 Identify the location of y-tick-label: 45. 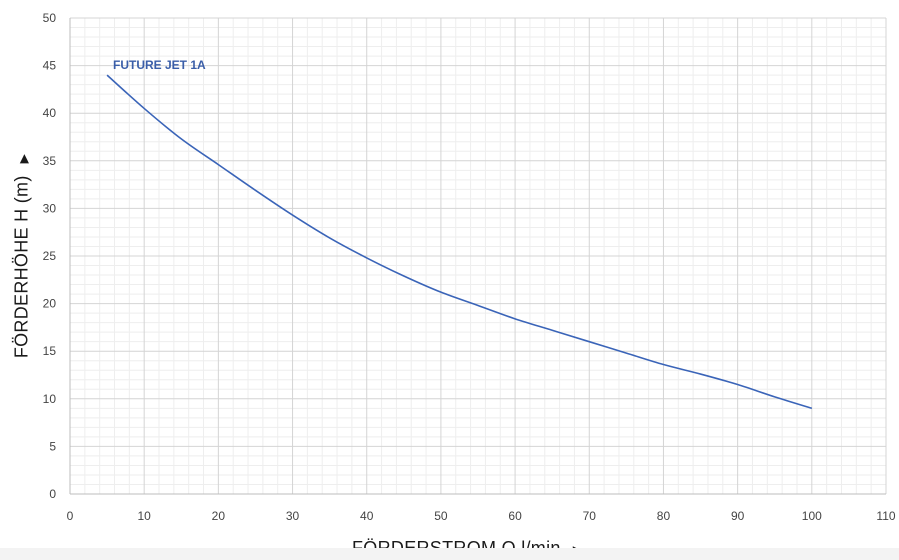
(50, 66).